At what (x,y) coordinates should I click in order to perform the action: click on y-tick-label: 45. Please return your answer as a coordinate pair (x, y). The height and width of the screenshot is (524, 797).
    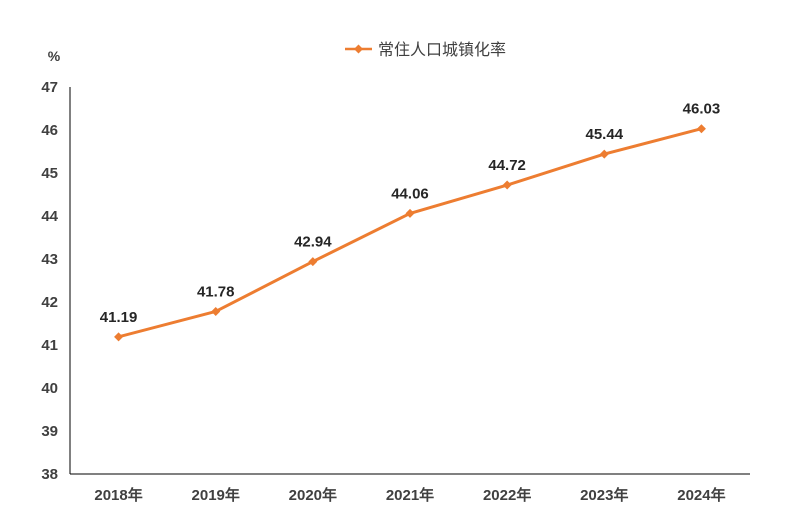
    Looking at the image, I should click on (49, 173).